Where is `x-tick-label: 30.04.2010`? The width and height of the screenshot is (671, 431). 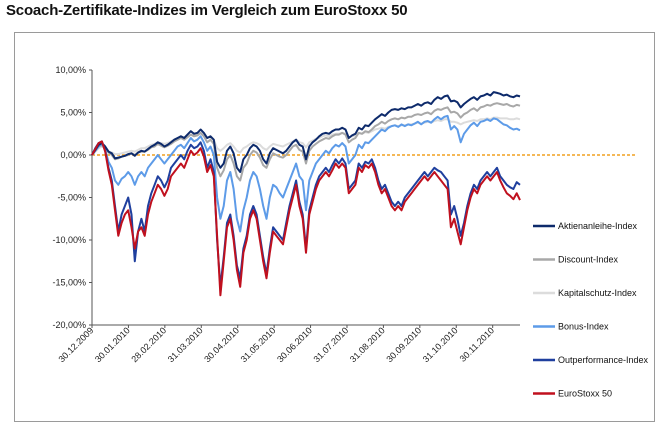
x-tick-label: 30.04.2010 is located at coordinates (221, 344).